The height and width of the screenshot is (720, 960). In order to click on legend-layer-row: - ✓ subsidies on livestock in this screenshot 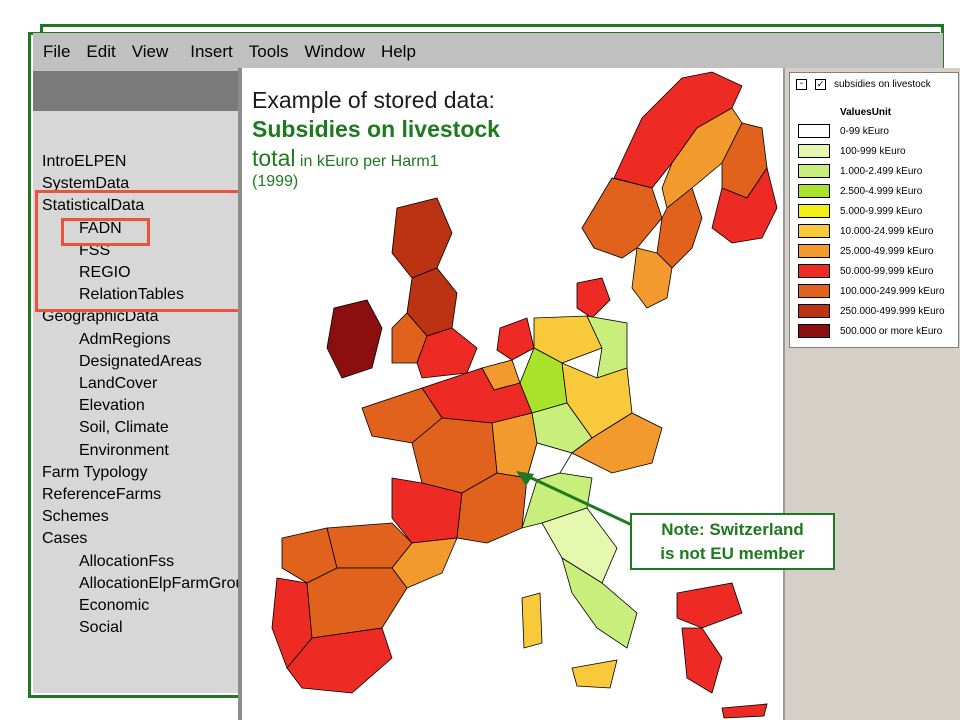, I will do `click(863, 84)`.